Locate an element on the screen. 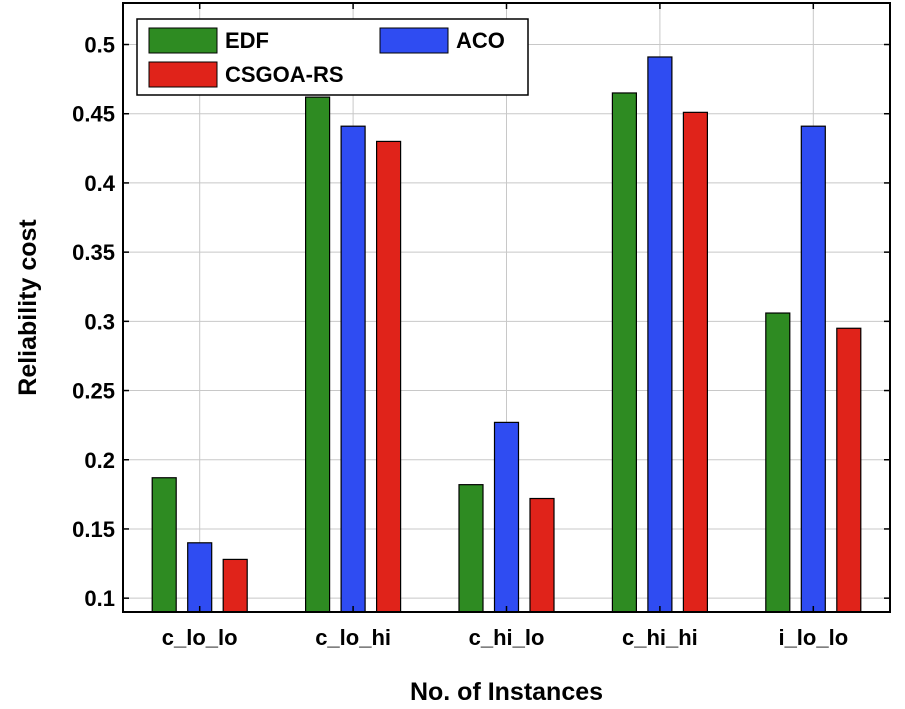 Image resolution: width=905 pixels, height=709 pixels. bar-edf-c_lo_lo is located at coordinates (164, 545).